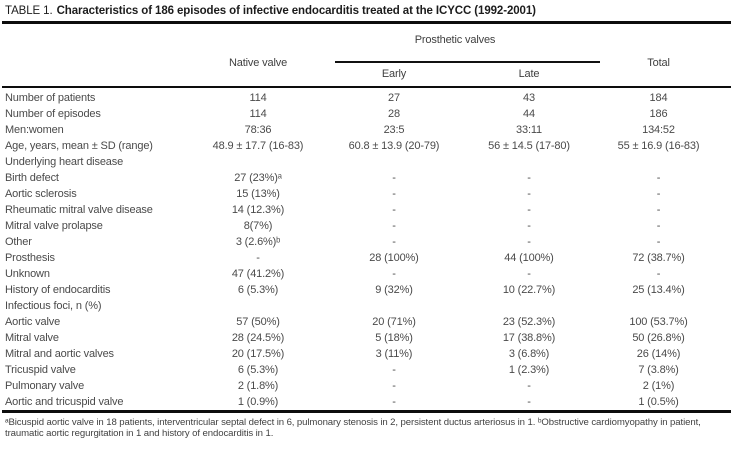  Describe the element at coordinates (79, 210) in the screenshot. I see `row-label: Rheumatic mitral valve disease` at that location.